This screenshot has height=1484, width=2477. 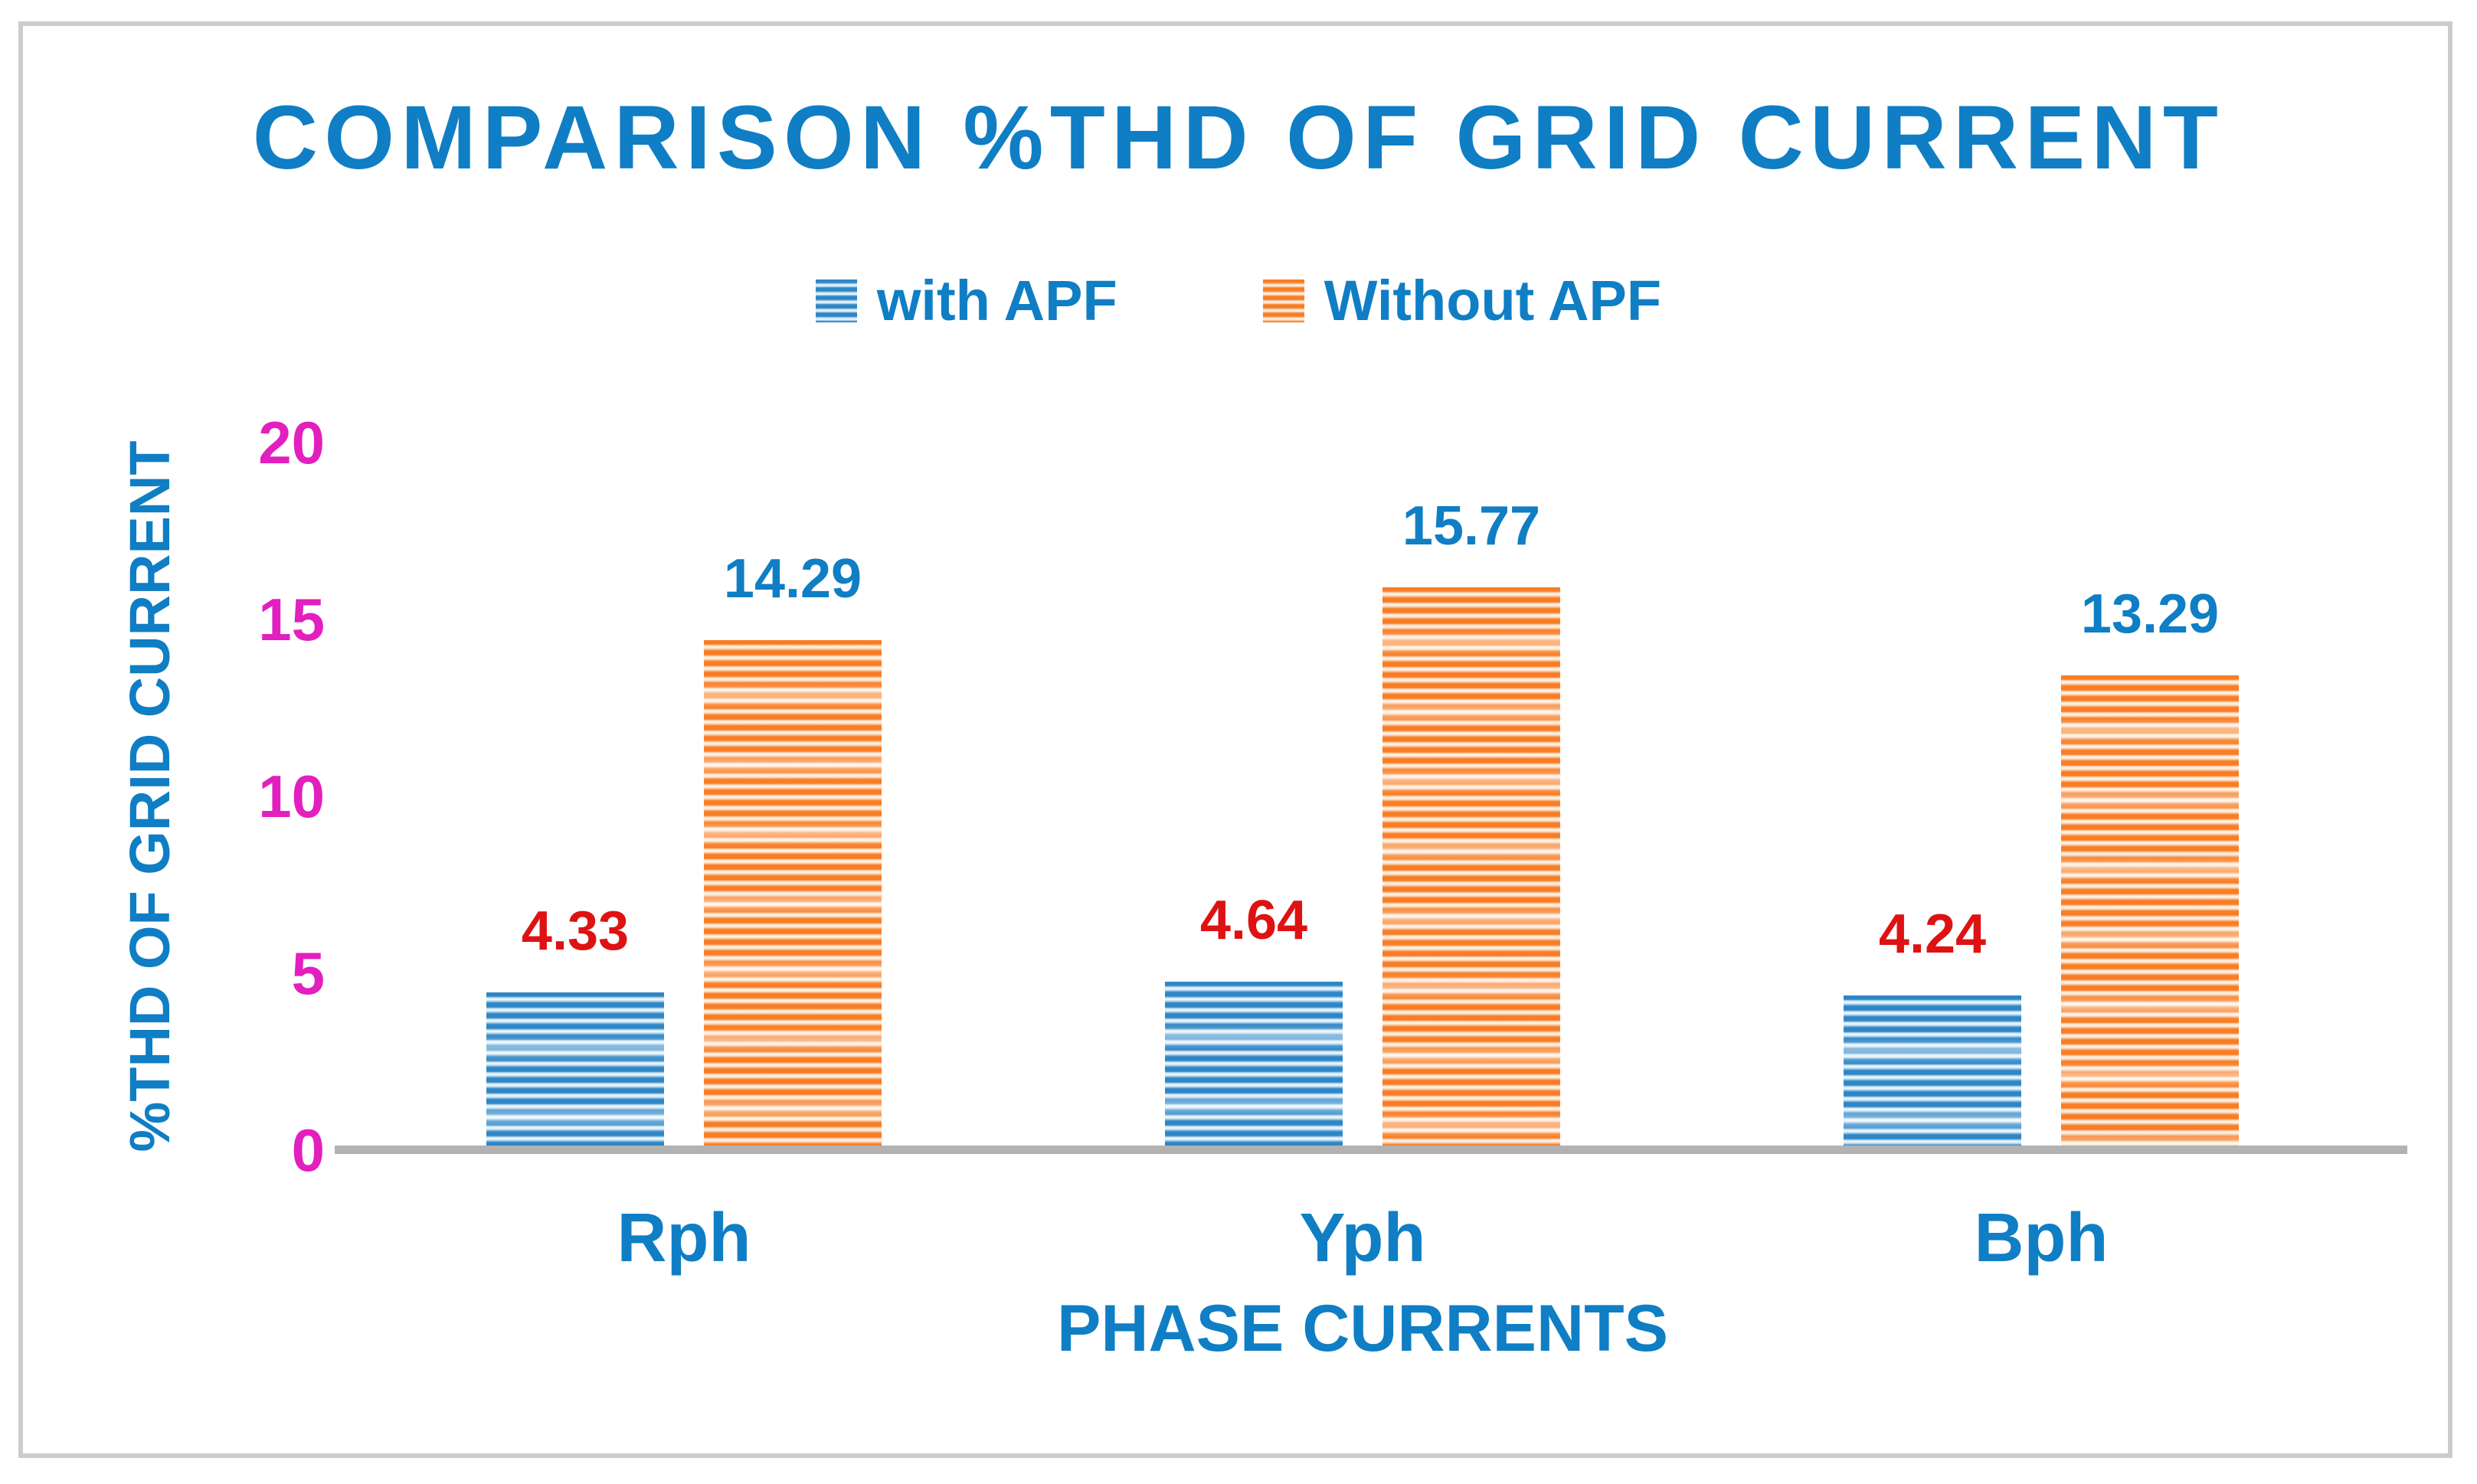 I want to click on bar-with-apf-rph, so click(x=575, y=1069).